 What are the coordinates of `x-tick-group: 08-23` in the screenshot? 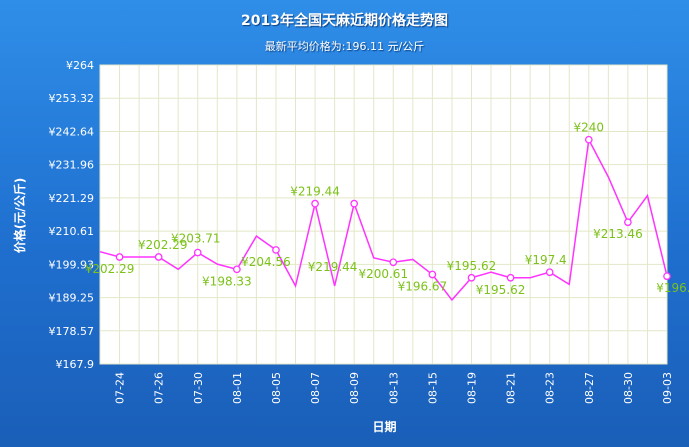 It's located at (550, 388).